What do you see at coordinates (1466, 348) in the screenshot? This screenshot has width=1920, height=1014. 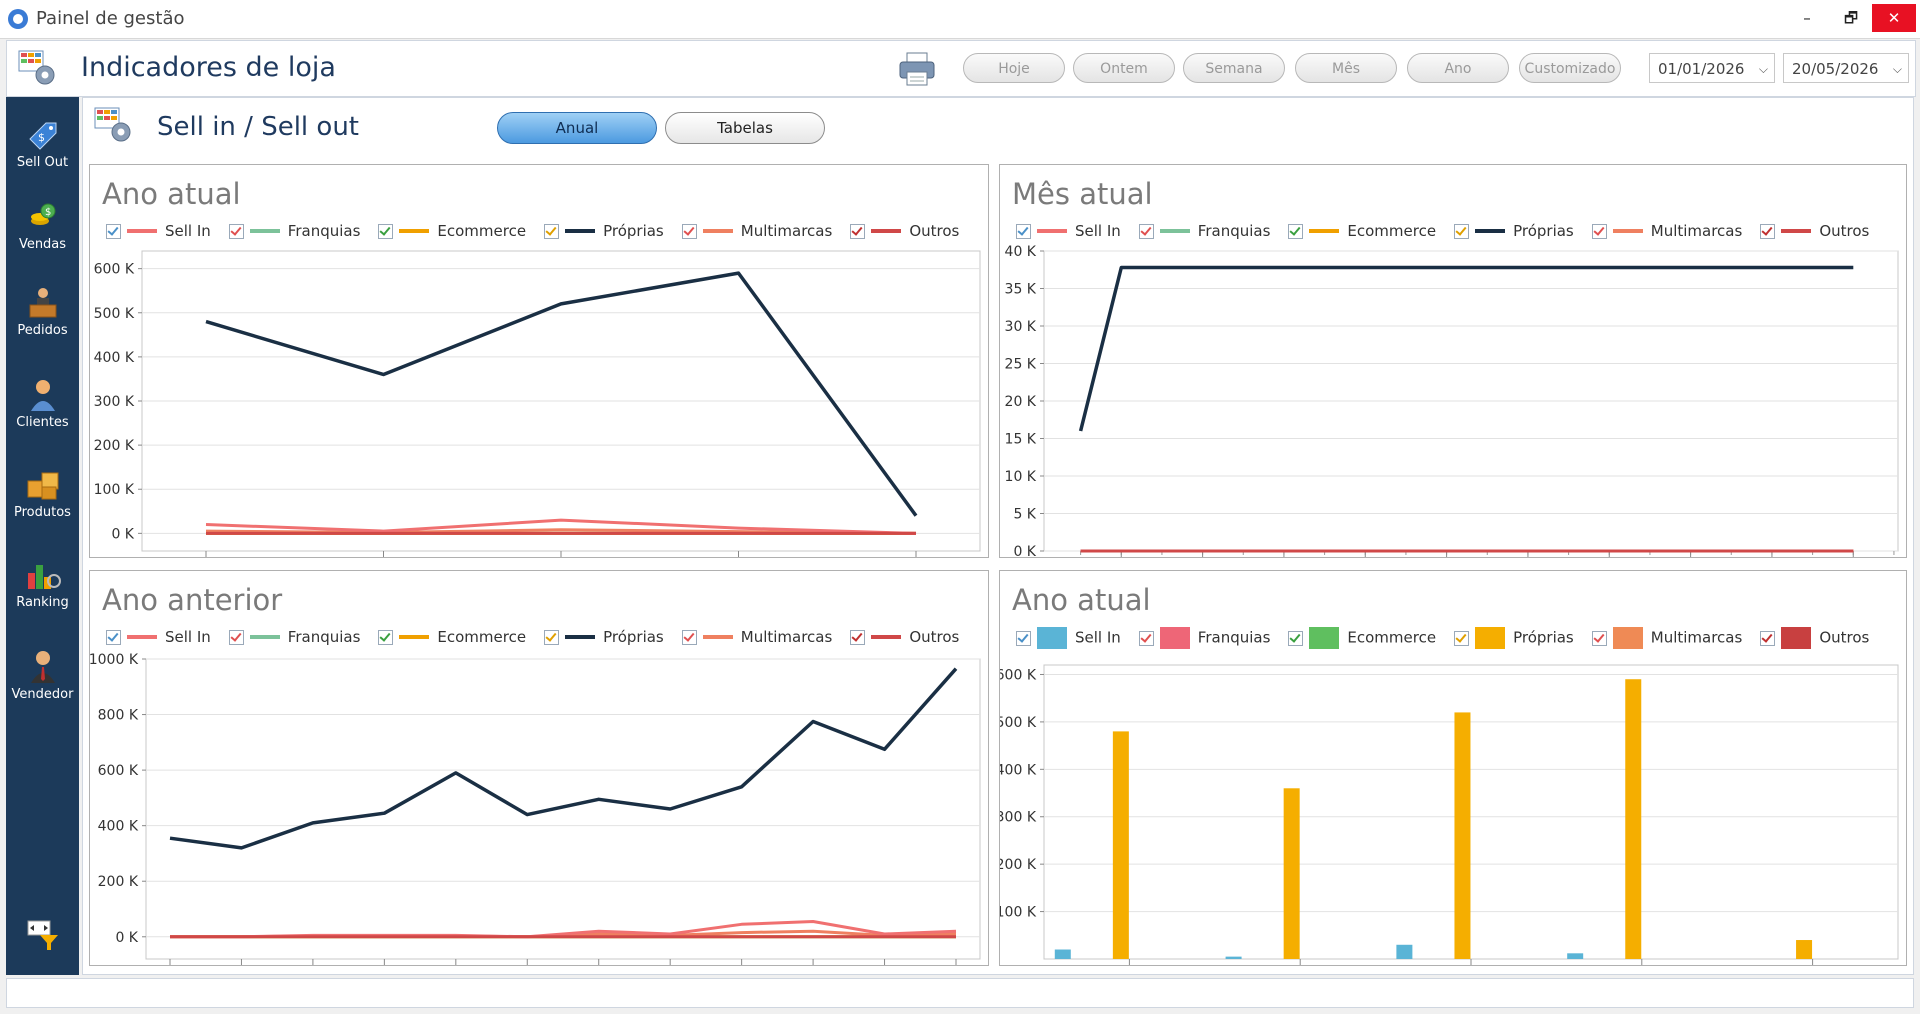 I see `series-line-pr-prias` at bounding box center [1466, 348].